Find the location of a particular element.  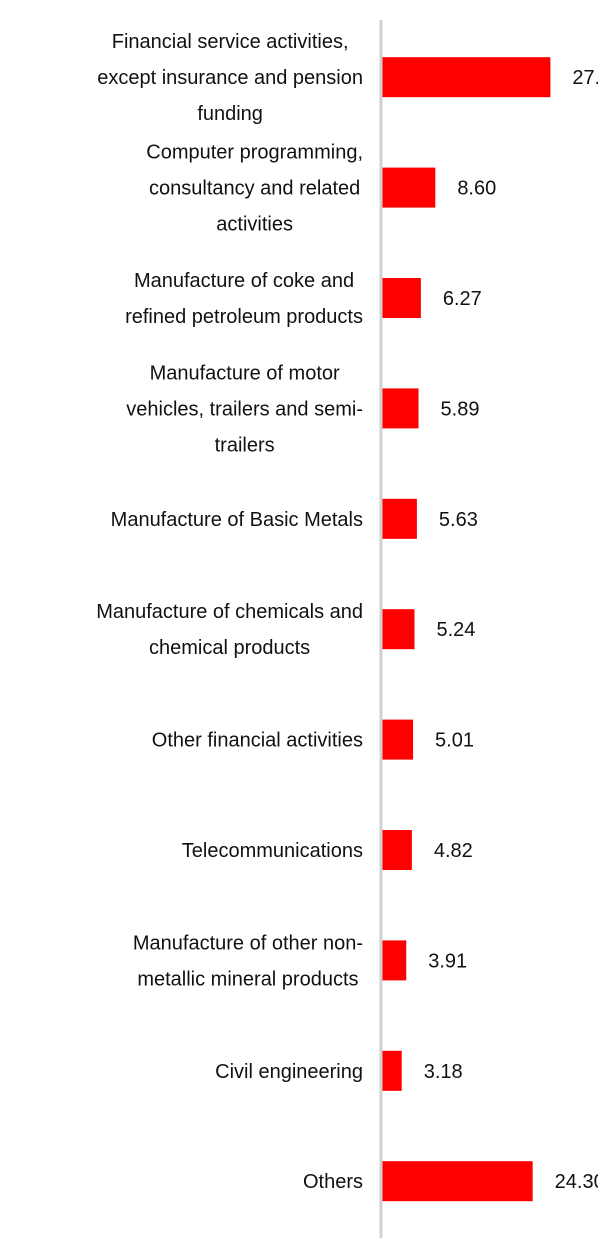

value-label: 3.18 is located at coordinates (443, 1072).